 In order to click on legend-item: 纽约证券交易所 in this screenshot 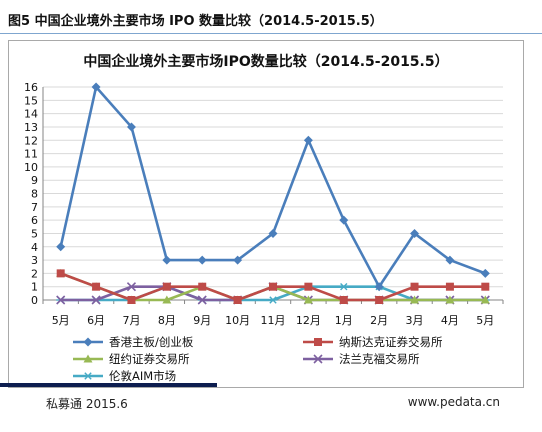, I will do `click(131, 359)`.